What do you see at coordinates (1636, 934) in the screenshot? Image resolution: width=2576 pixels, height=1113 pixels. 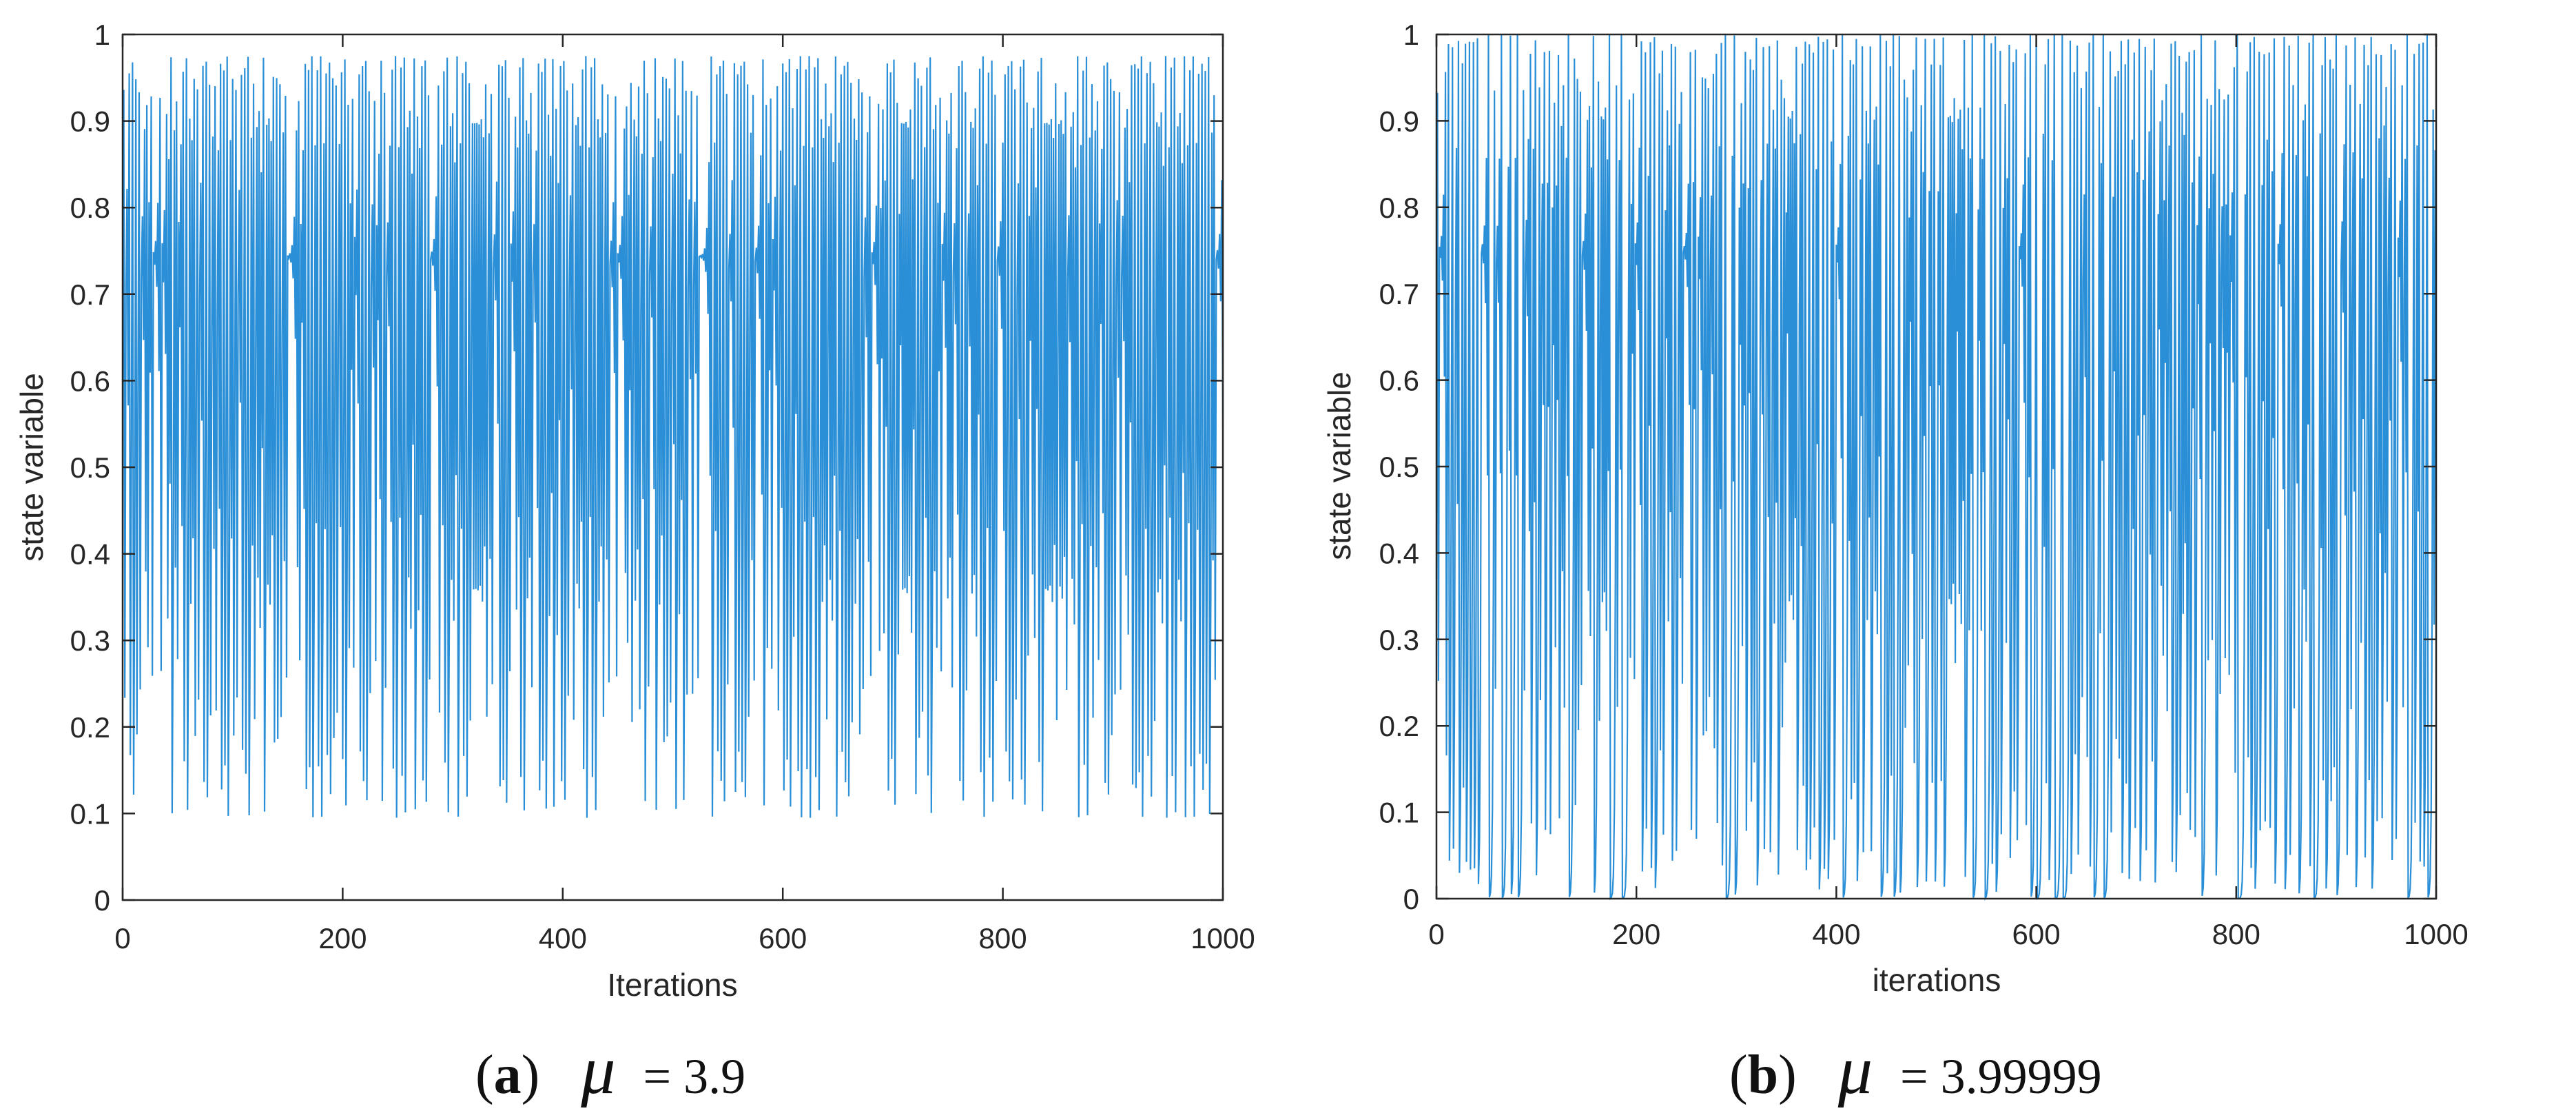 I see `chart-b-xtick-label: 200` at bounding box center [1636, 934].